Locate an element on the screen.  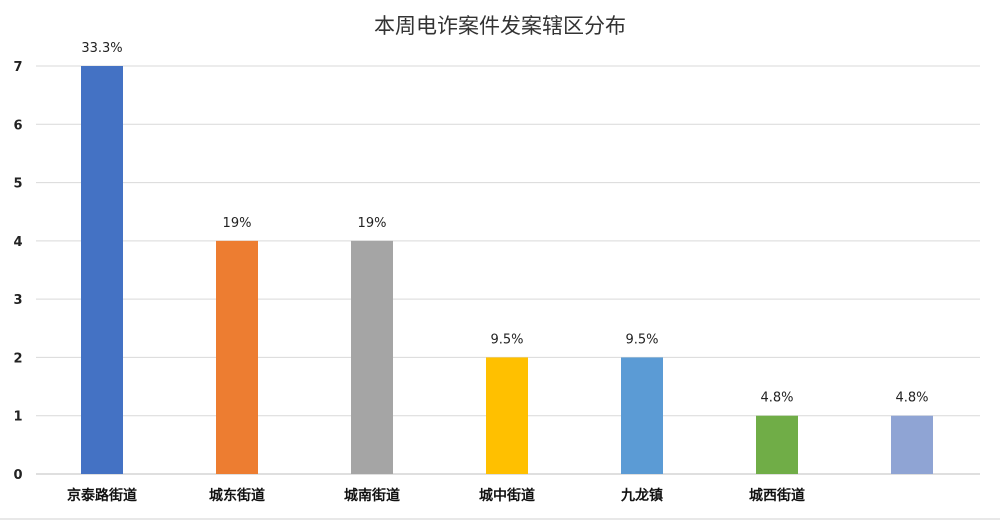
chart-title: 本周电诈案件发案辖区分布 is located at coordinates (500, 26).